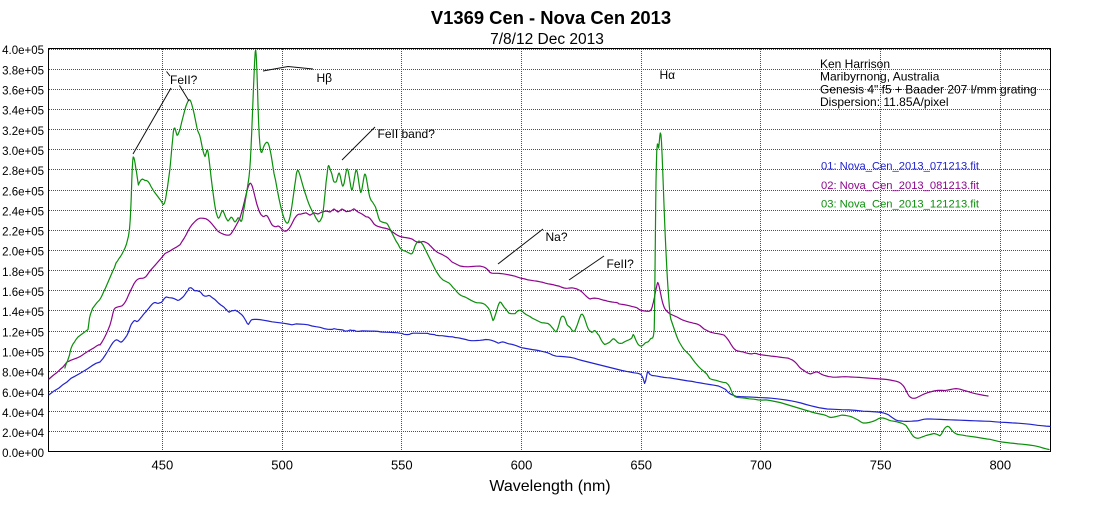  I want to click on svg-text: 4.0e+05, so click(23, 51).